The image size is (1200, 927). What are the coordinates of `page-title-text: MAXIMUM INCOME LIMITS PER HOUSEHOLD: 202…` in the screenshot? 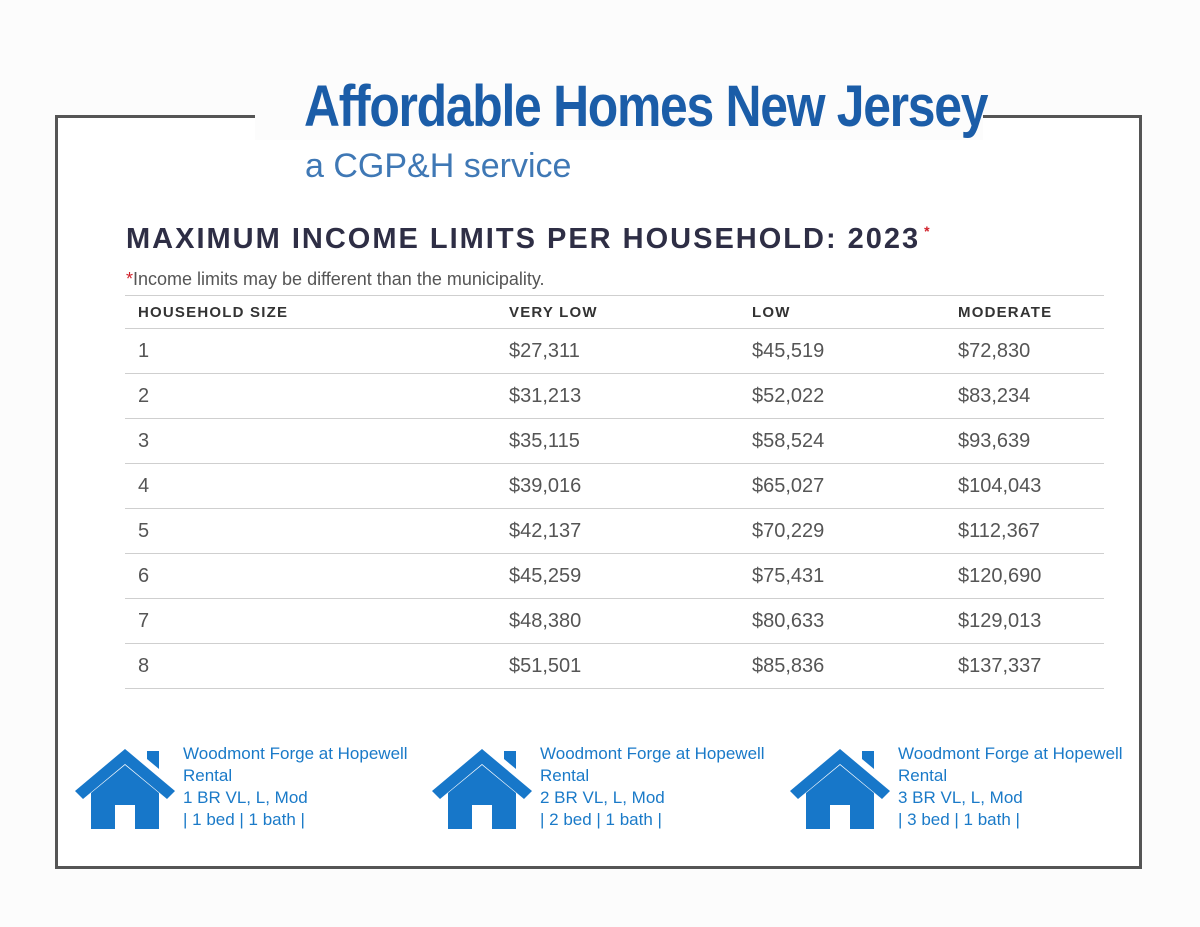 It's located at (523, 239).